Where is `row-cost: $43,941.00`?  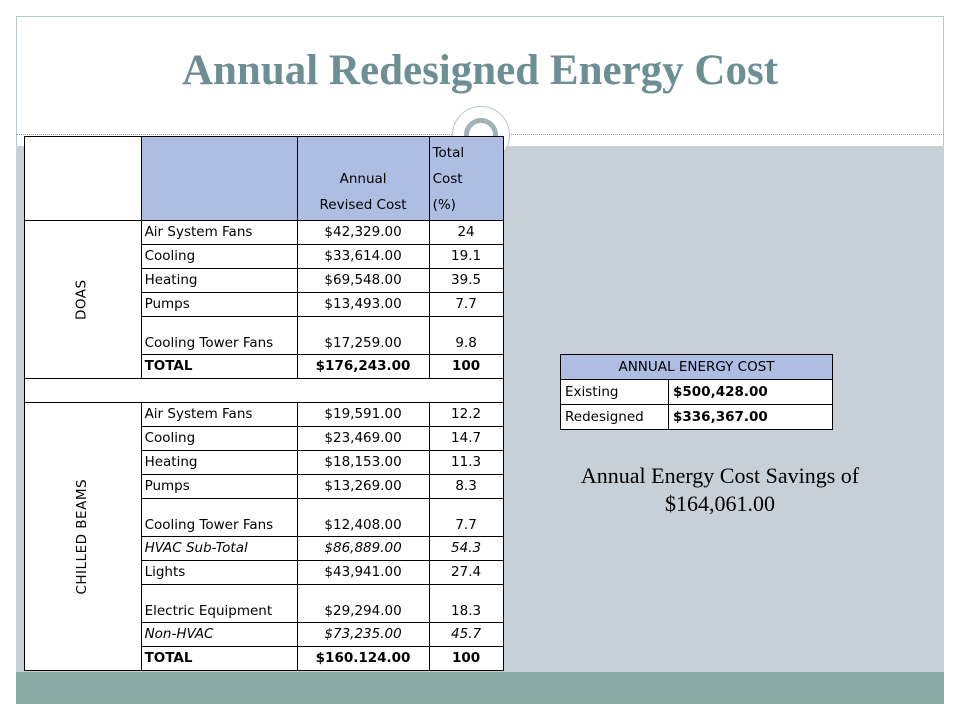 row-cost: $43,941.00 is located at coordinates (363, 572).